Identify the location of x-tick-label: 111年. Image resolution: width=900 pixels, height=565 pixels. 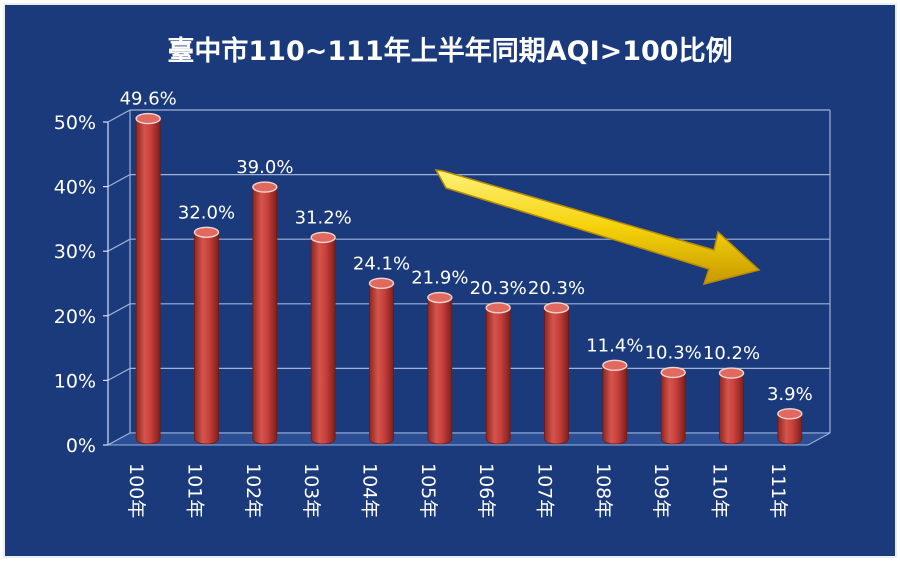
(778, 490).